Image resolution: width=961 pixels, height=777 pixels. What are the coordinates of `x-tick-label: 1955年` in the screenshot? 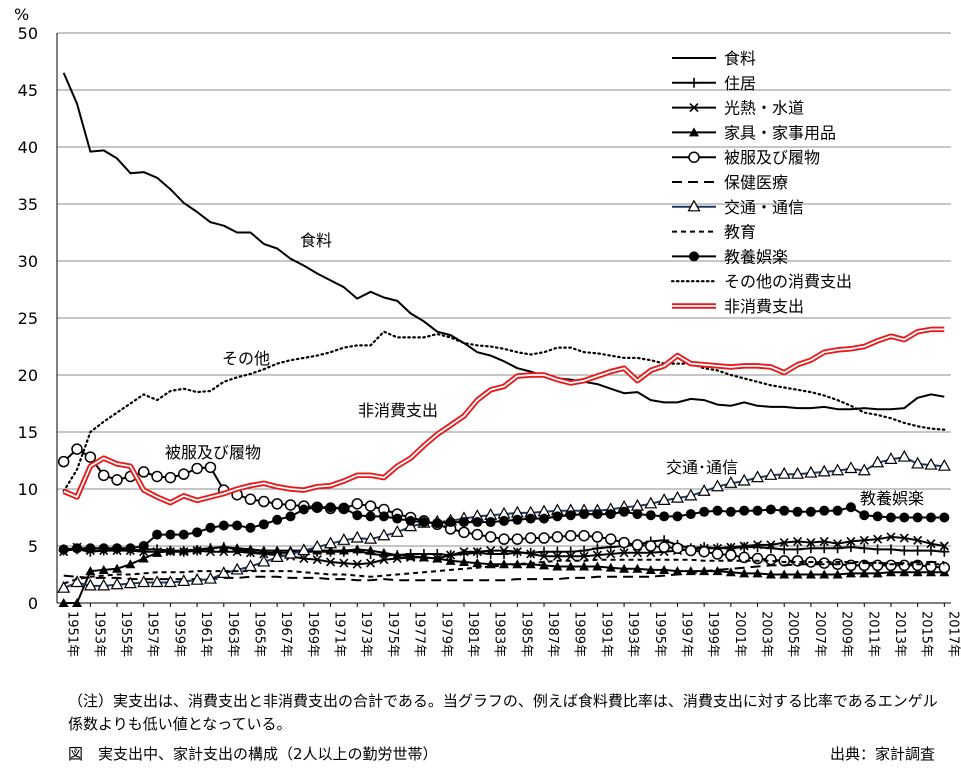 It's located at (125, 634).